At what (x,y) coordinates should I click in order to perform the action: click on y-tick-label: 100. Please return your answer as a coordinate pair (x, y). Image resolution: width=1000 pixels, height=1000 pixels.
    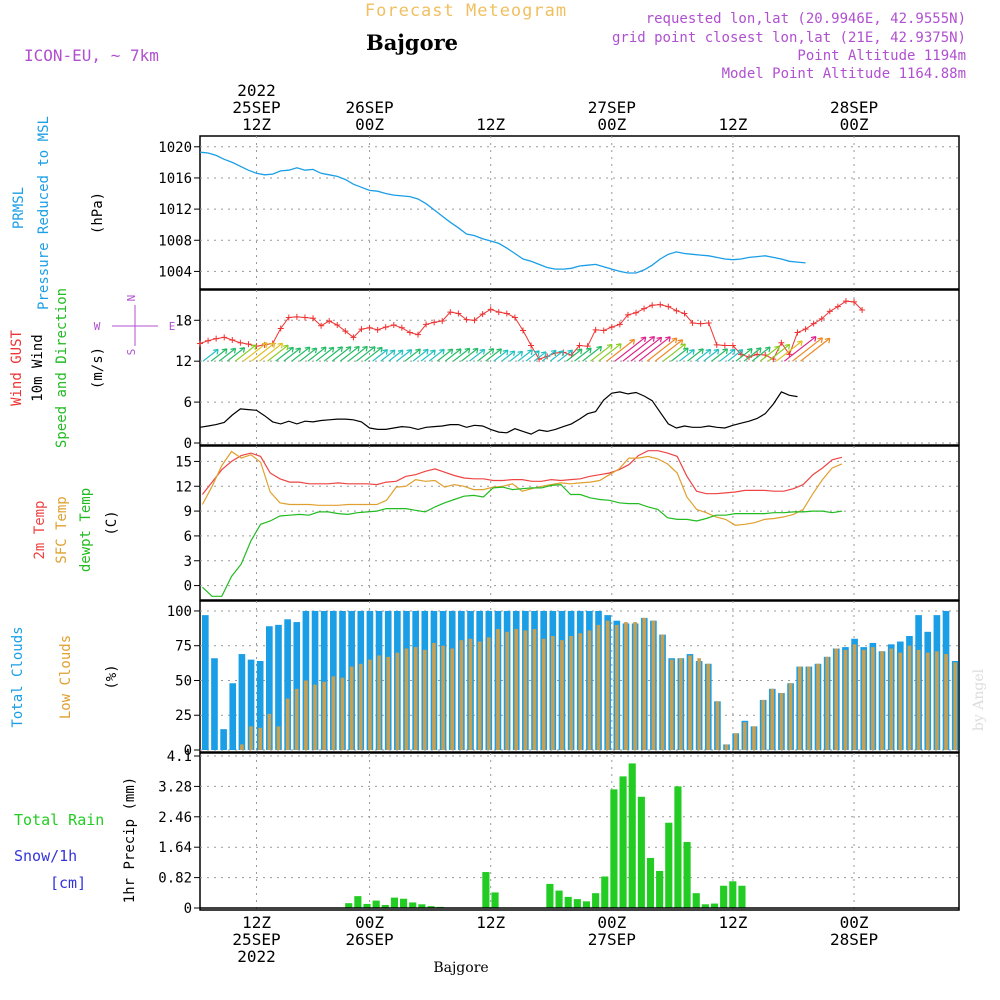
    Looking at the image, I should click on (179, 612).